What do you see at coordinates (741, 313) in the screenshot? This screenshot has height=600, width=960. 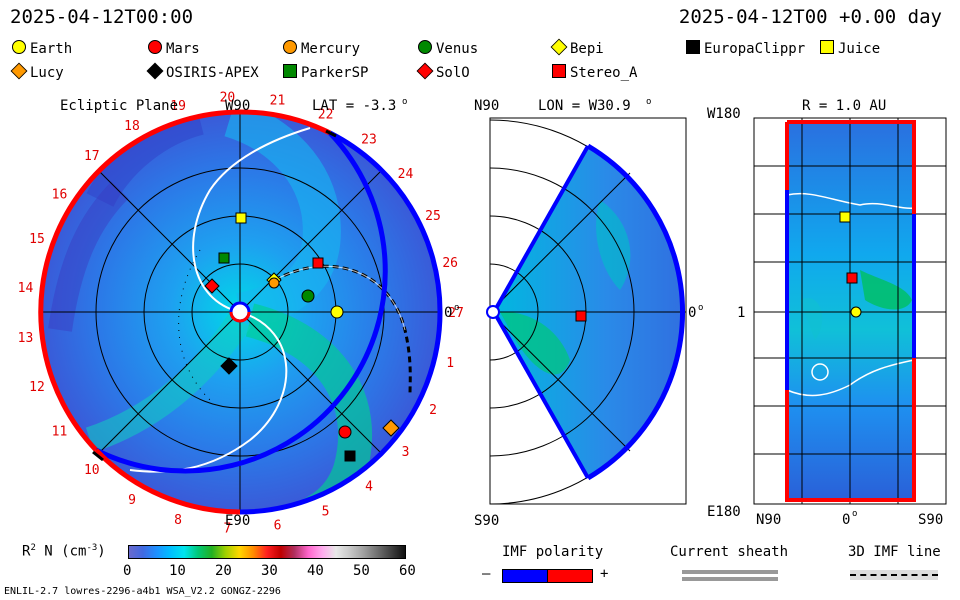 I see `radial-mid-left: 1` at bounding box center [741, 313].